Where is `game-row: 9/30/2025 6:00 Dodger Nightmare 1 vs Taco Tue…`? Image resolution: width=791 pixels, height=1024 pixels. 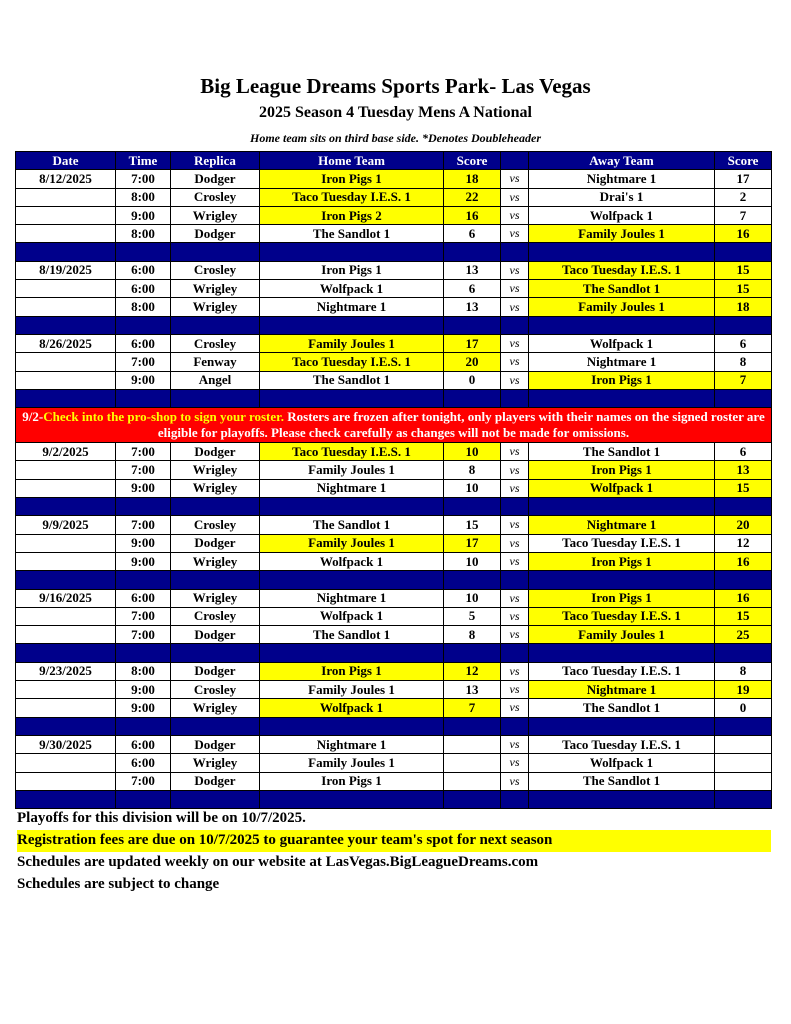
game-row: 9/30/2025 6:00 Dodger Nightmare 1 vs Taco Tue… is located at coordinates (393, 744).